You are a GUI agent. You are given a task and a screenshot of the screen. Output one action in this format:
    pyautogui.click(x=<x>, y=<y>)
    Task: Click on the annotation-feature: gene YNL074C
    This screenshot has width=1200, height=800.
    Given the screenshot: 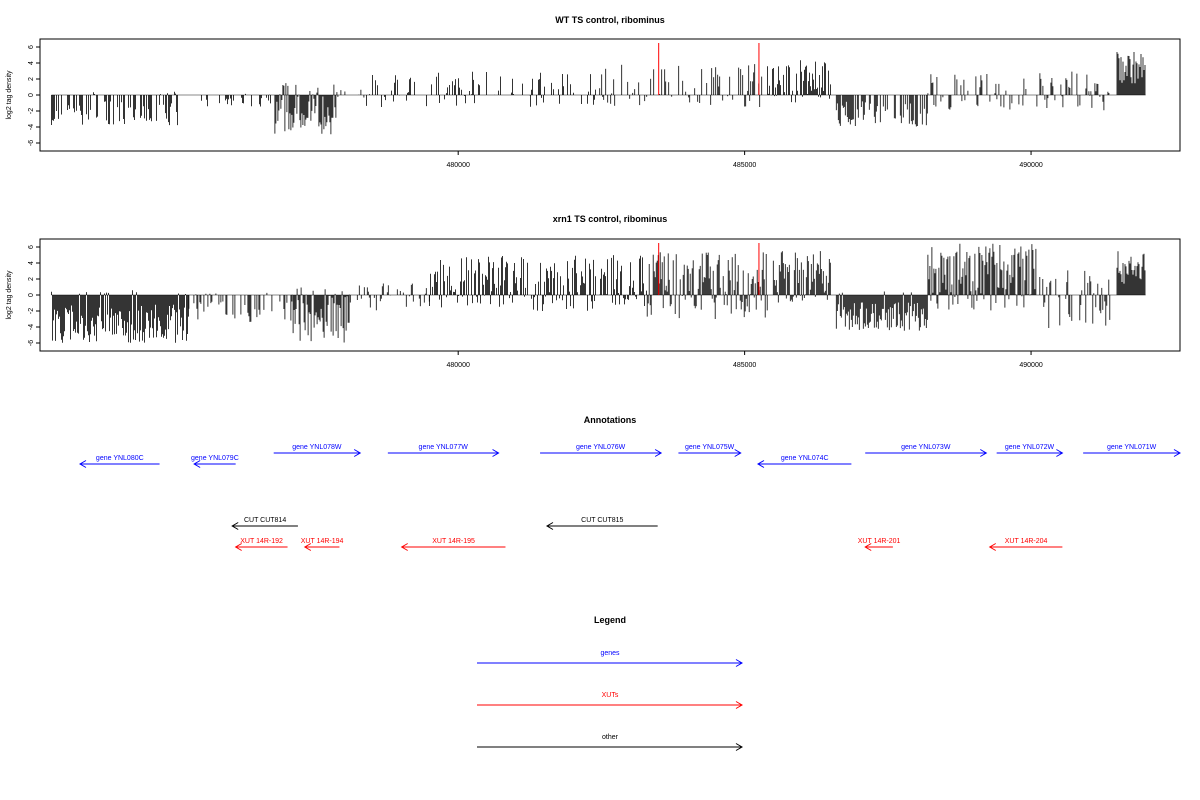 What is the action you would take?
    pyautogui.click(x=804, y=461)
    